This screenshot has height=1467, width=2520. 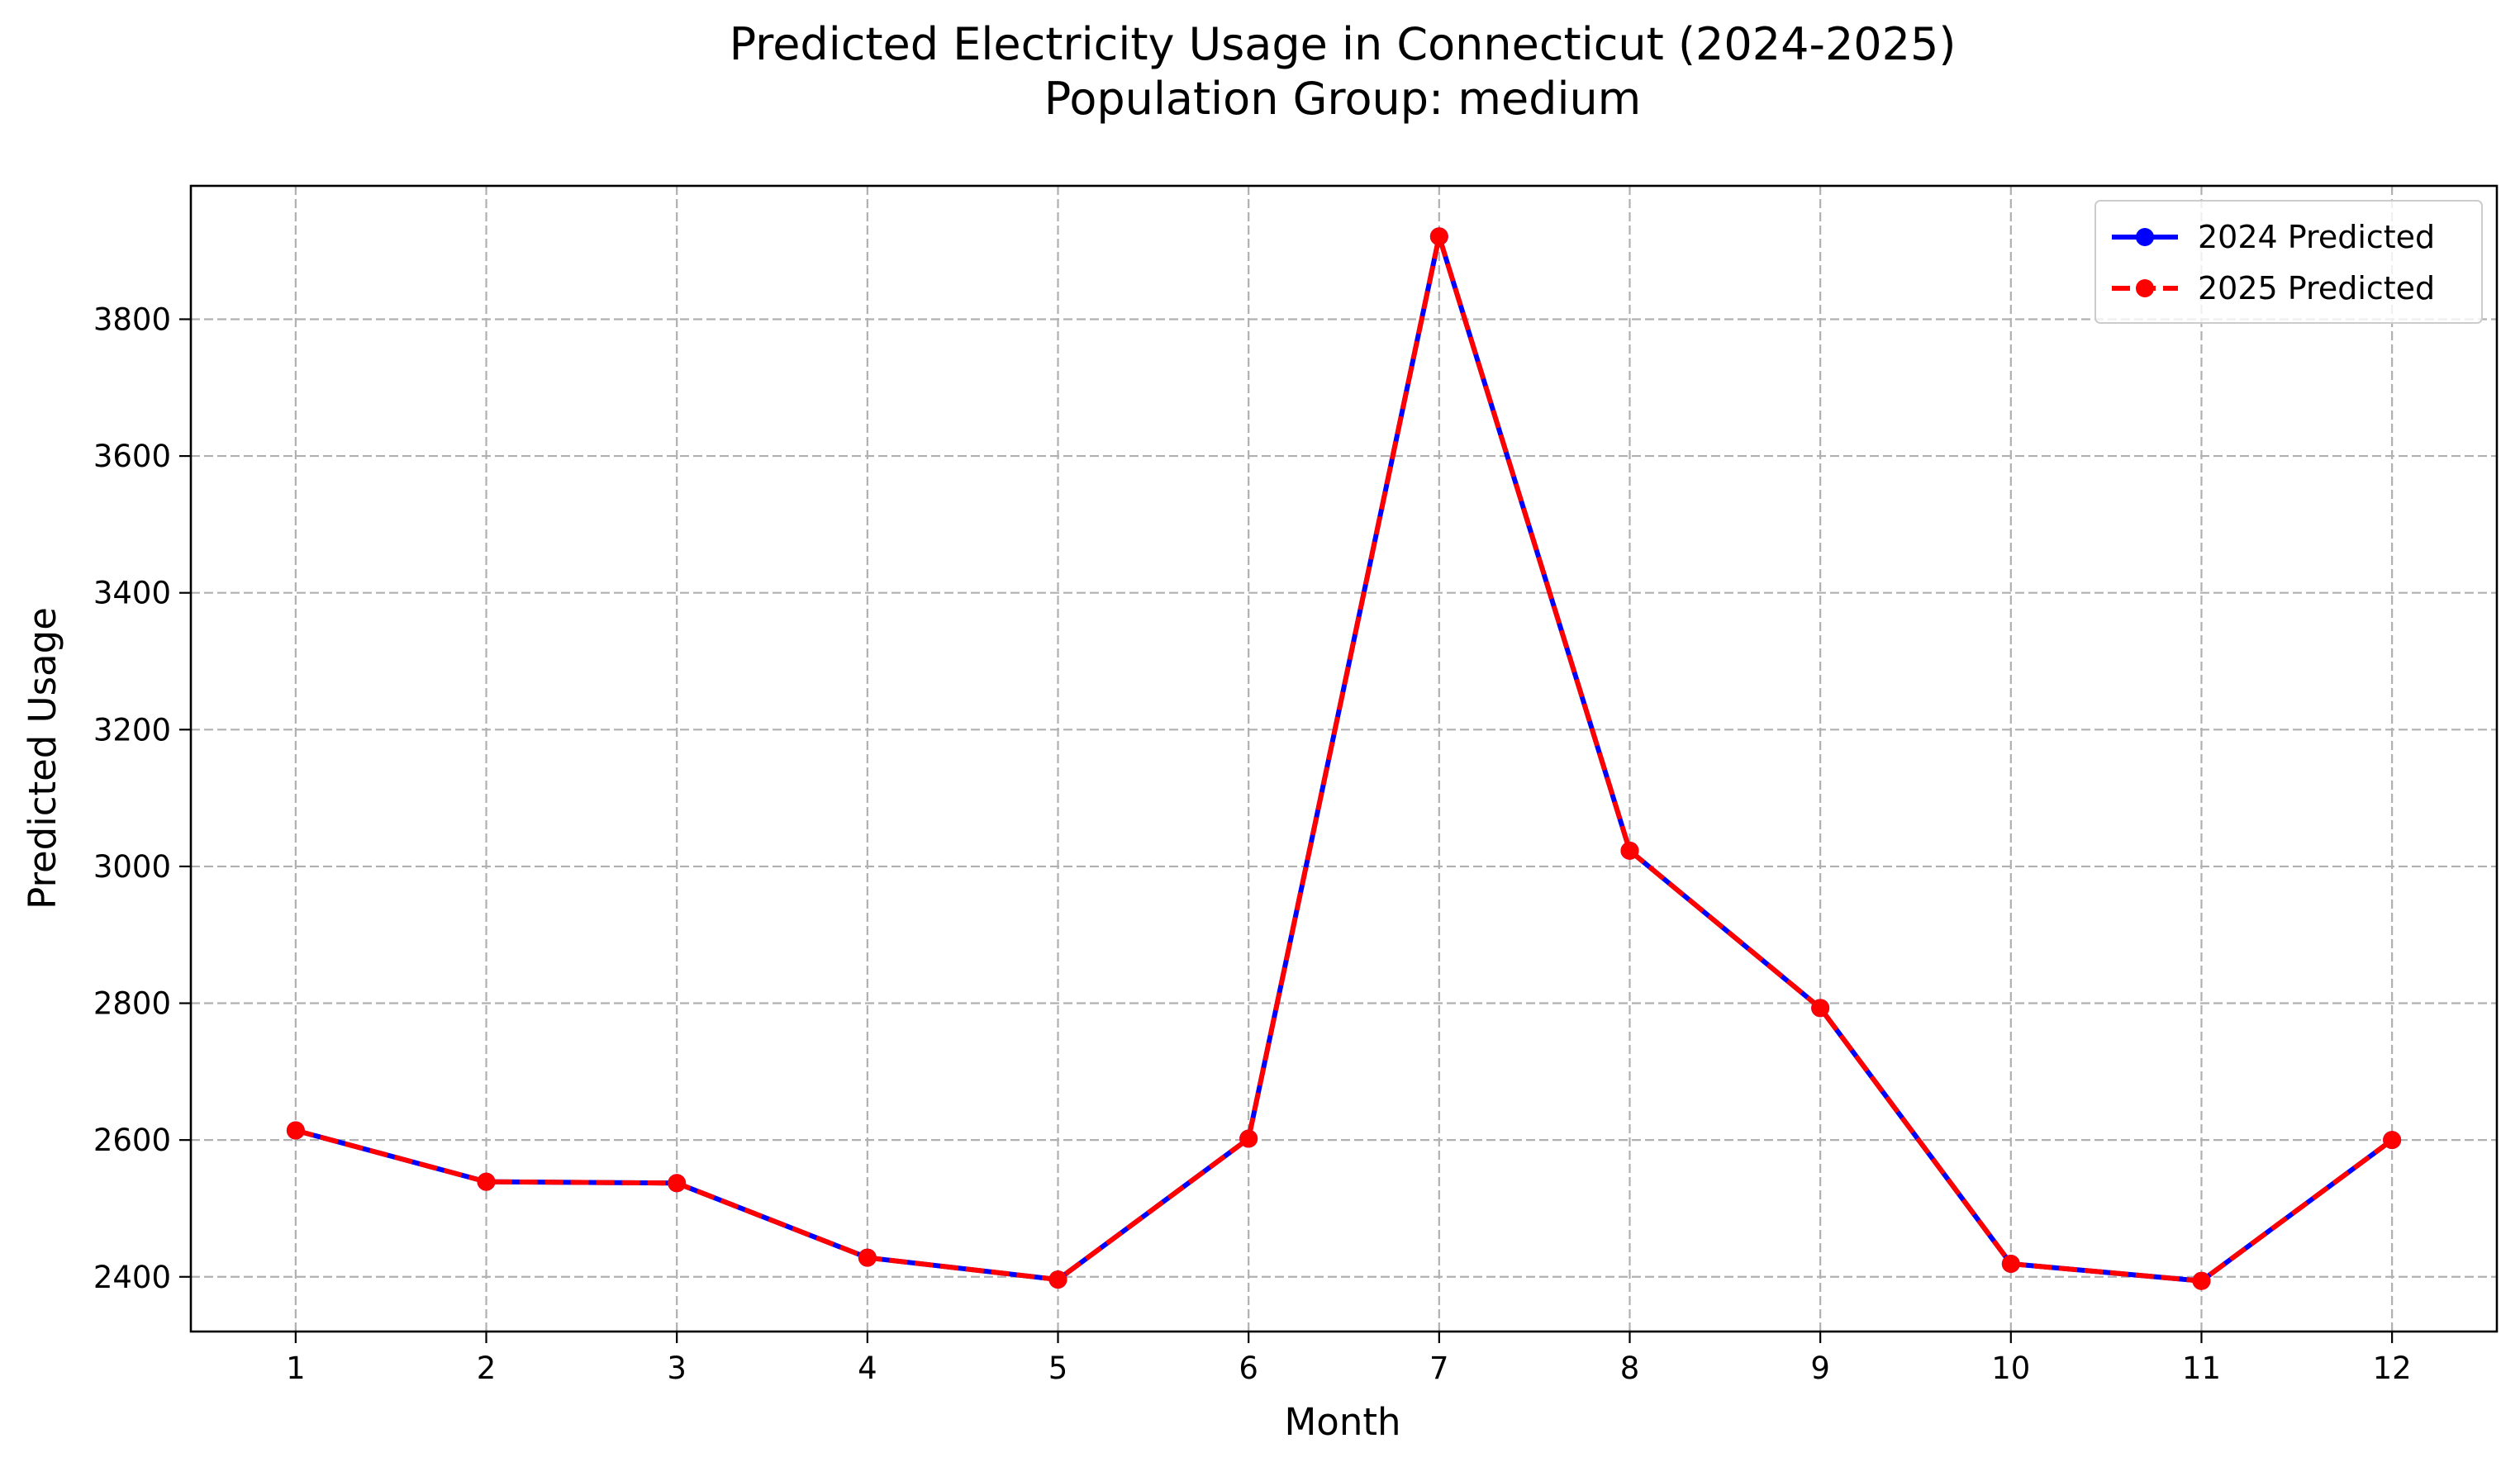 I want to click on y-axis-label: Predicted Usage, so click(x=42, y=758).